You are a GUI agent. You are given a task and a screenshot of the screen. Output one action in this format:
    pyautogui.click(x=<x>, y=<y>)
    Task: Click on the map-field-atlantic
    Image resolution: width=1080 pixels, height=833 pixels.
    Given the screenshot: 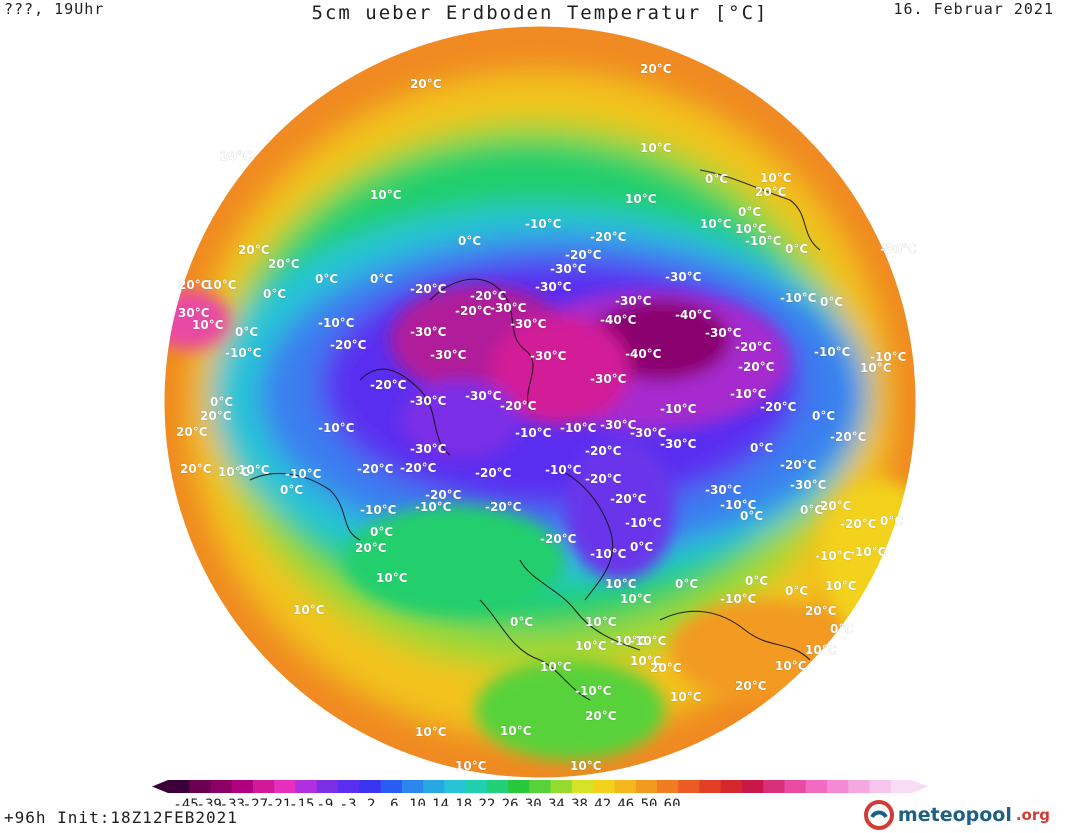 What is the action you would take?
    pyautogui.click(x=455, y=560)
    